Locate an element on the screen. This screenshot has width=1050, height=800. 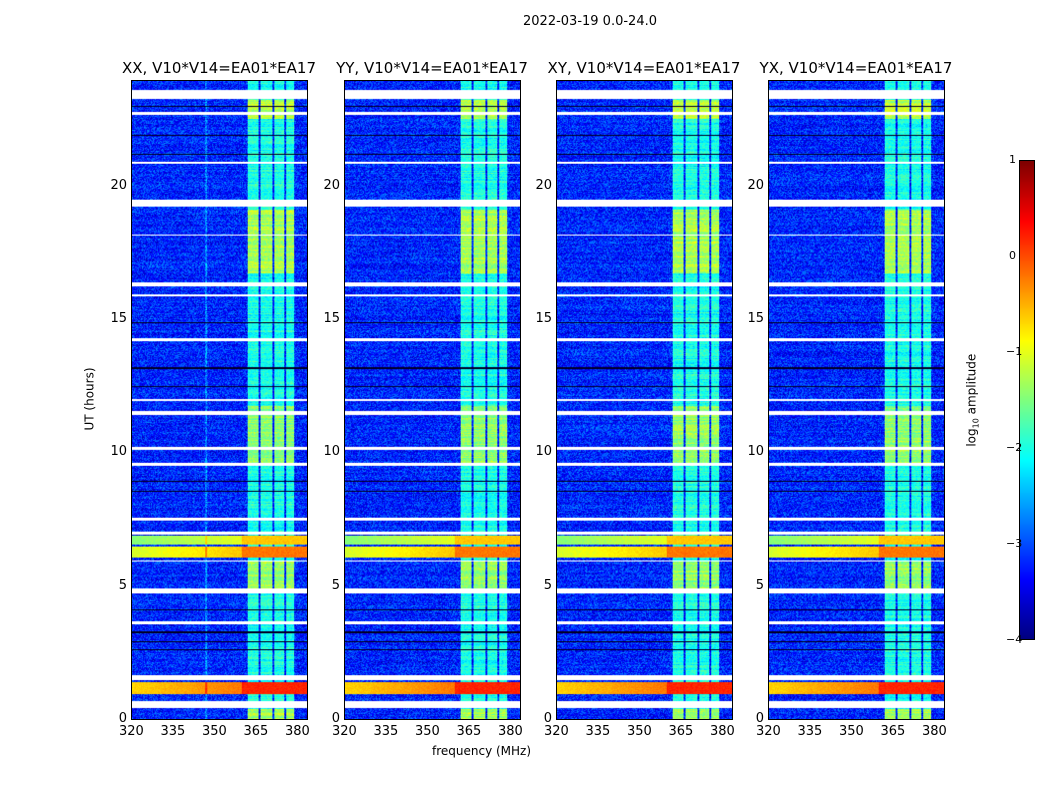
colorbar-tick-label: −3 is located at coordinates (1014, 543).